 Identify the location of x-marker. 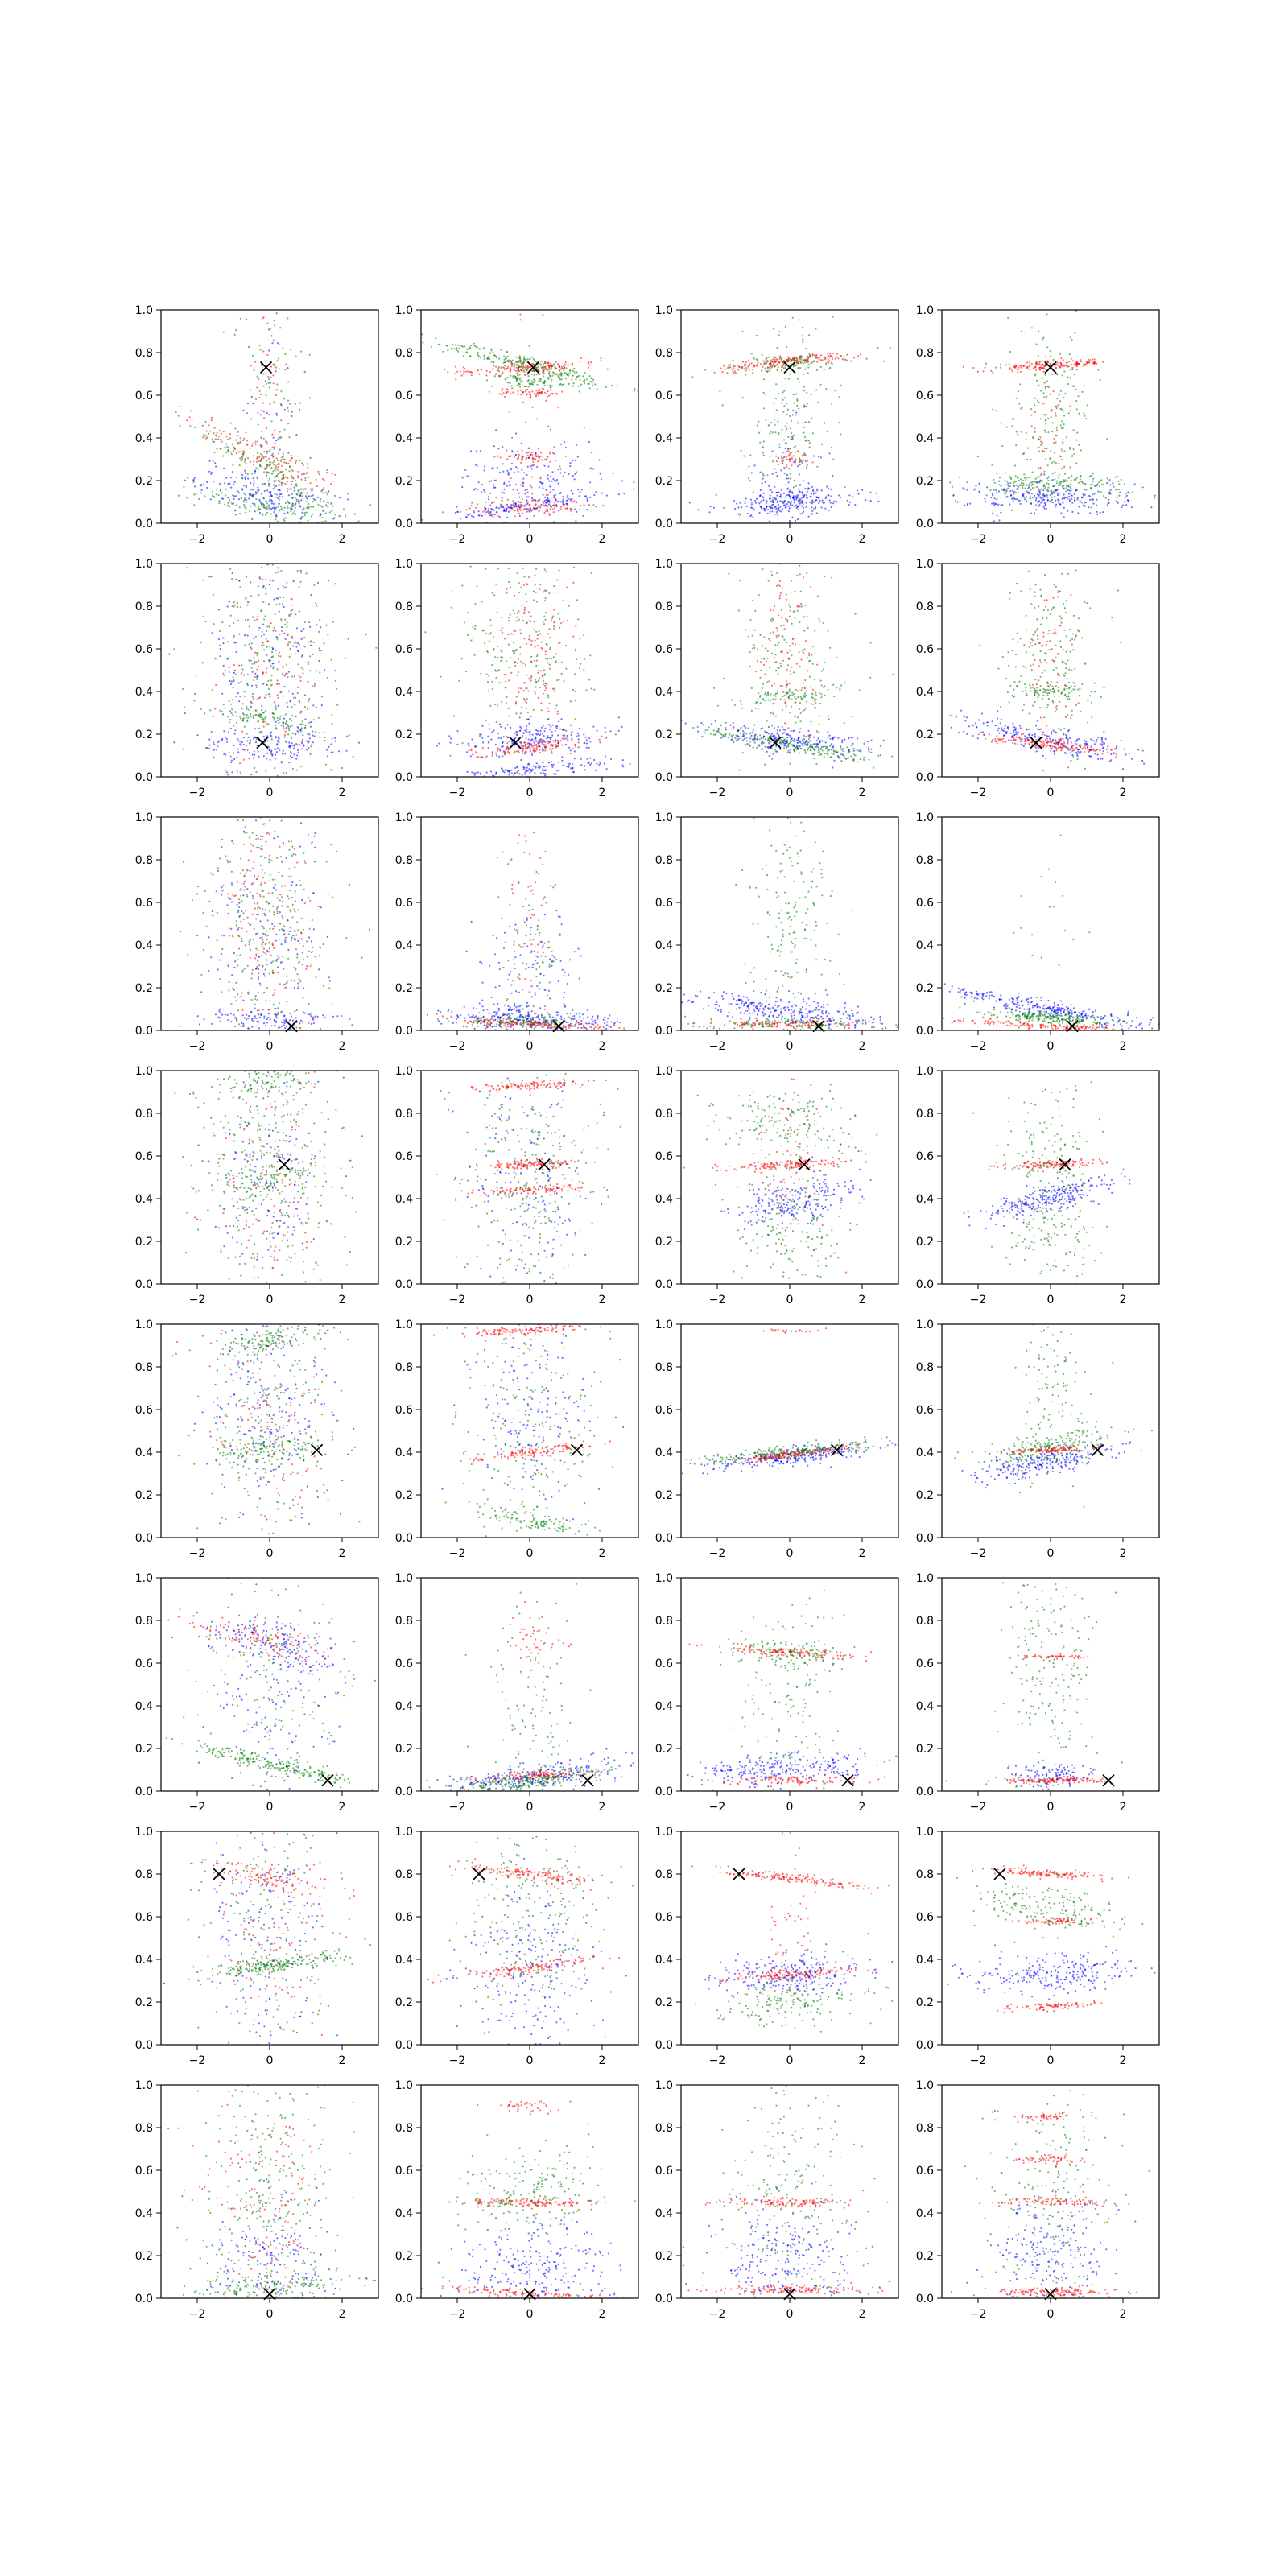
(1050, 367).